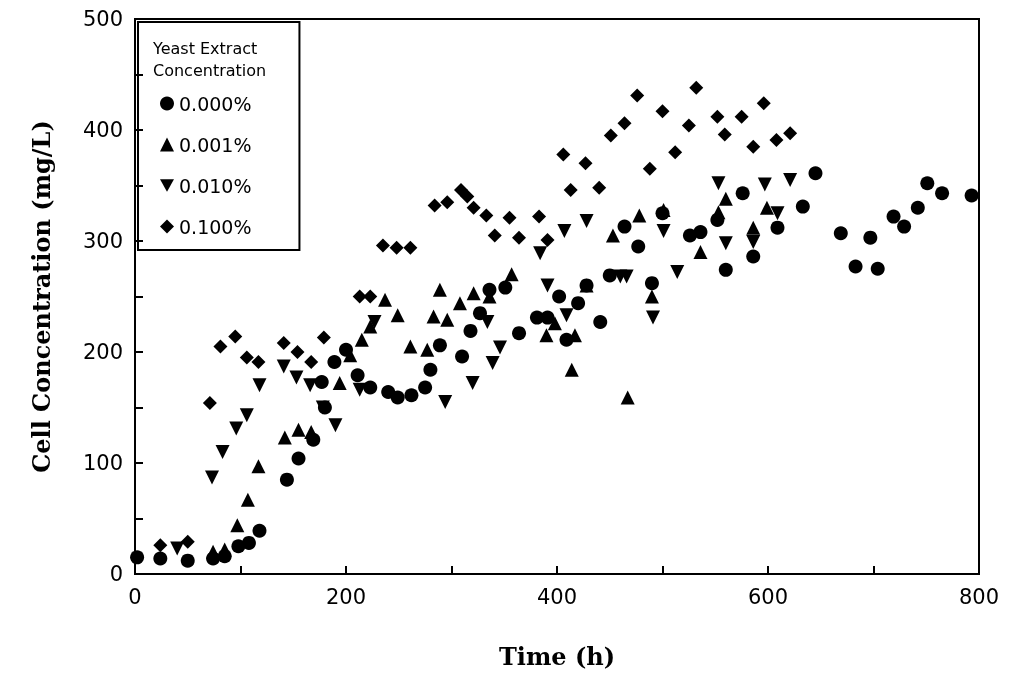 Image resolution: width=1014 pixels, height=698 pixels. Describe the element at coordinates (102, 463) in the screenshot. I see `y-tick-label: 100` at that location.